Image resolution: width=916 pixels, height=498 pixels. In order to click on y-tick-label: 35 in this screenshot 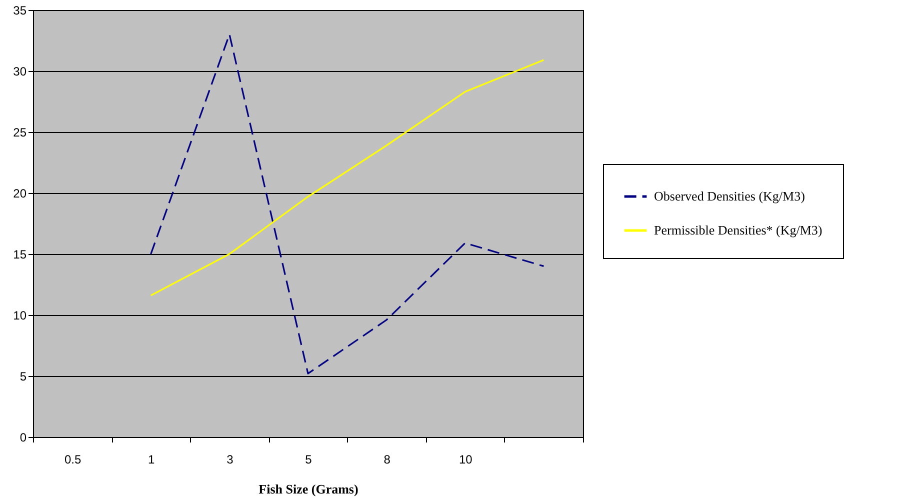, I will do `click(20, 11)`.